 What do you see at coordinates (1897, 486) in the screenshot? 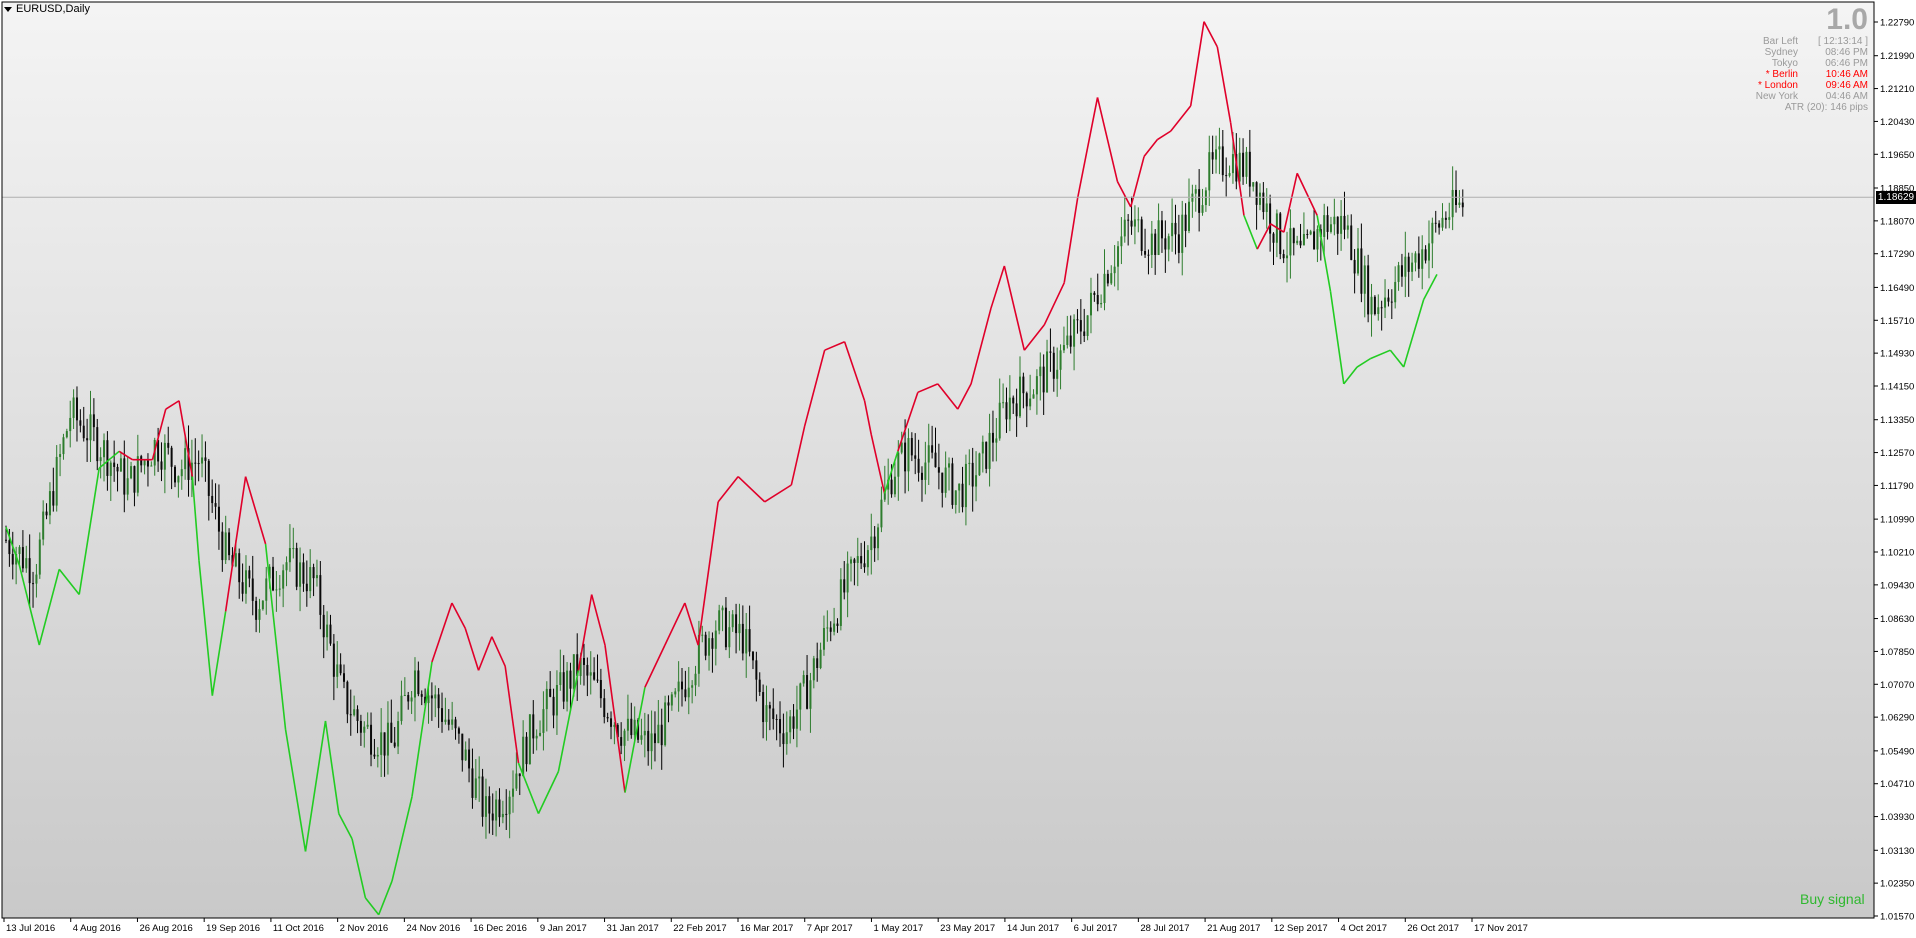
I see `y-tick-label: 1.11790` at bounding box center [1897, 486].